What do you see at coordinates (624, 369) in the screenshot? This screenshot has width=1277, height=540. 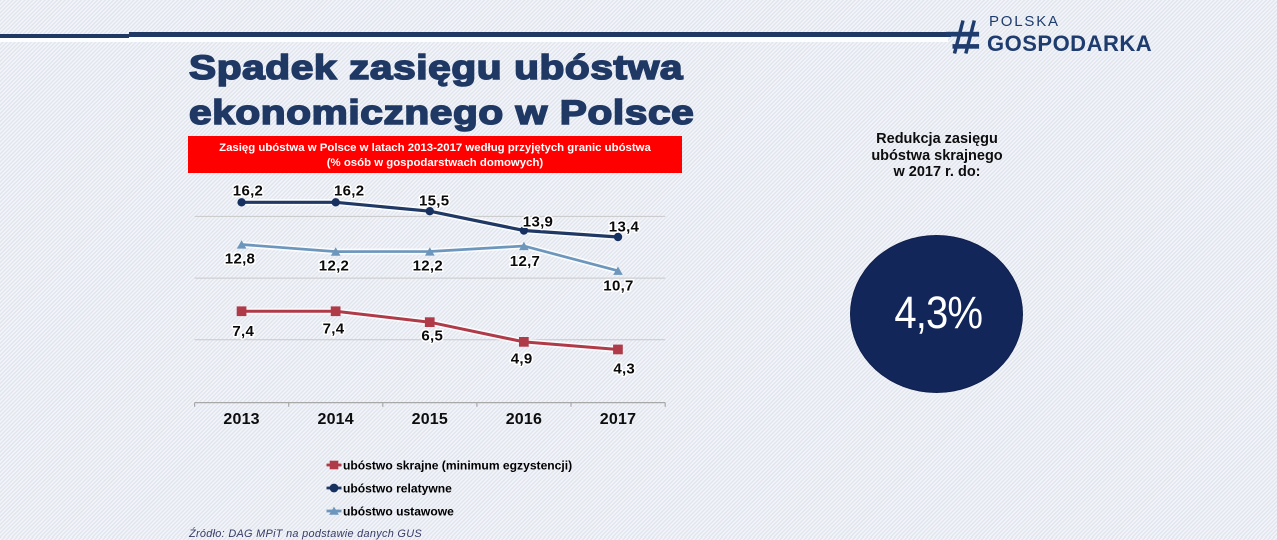 I see `svg-text: 4,3` at bounding box center [624, 369].